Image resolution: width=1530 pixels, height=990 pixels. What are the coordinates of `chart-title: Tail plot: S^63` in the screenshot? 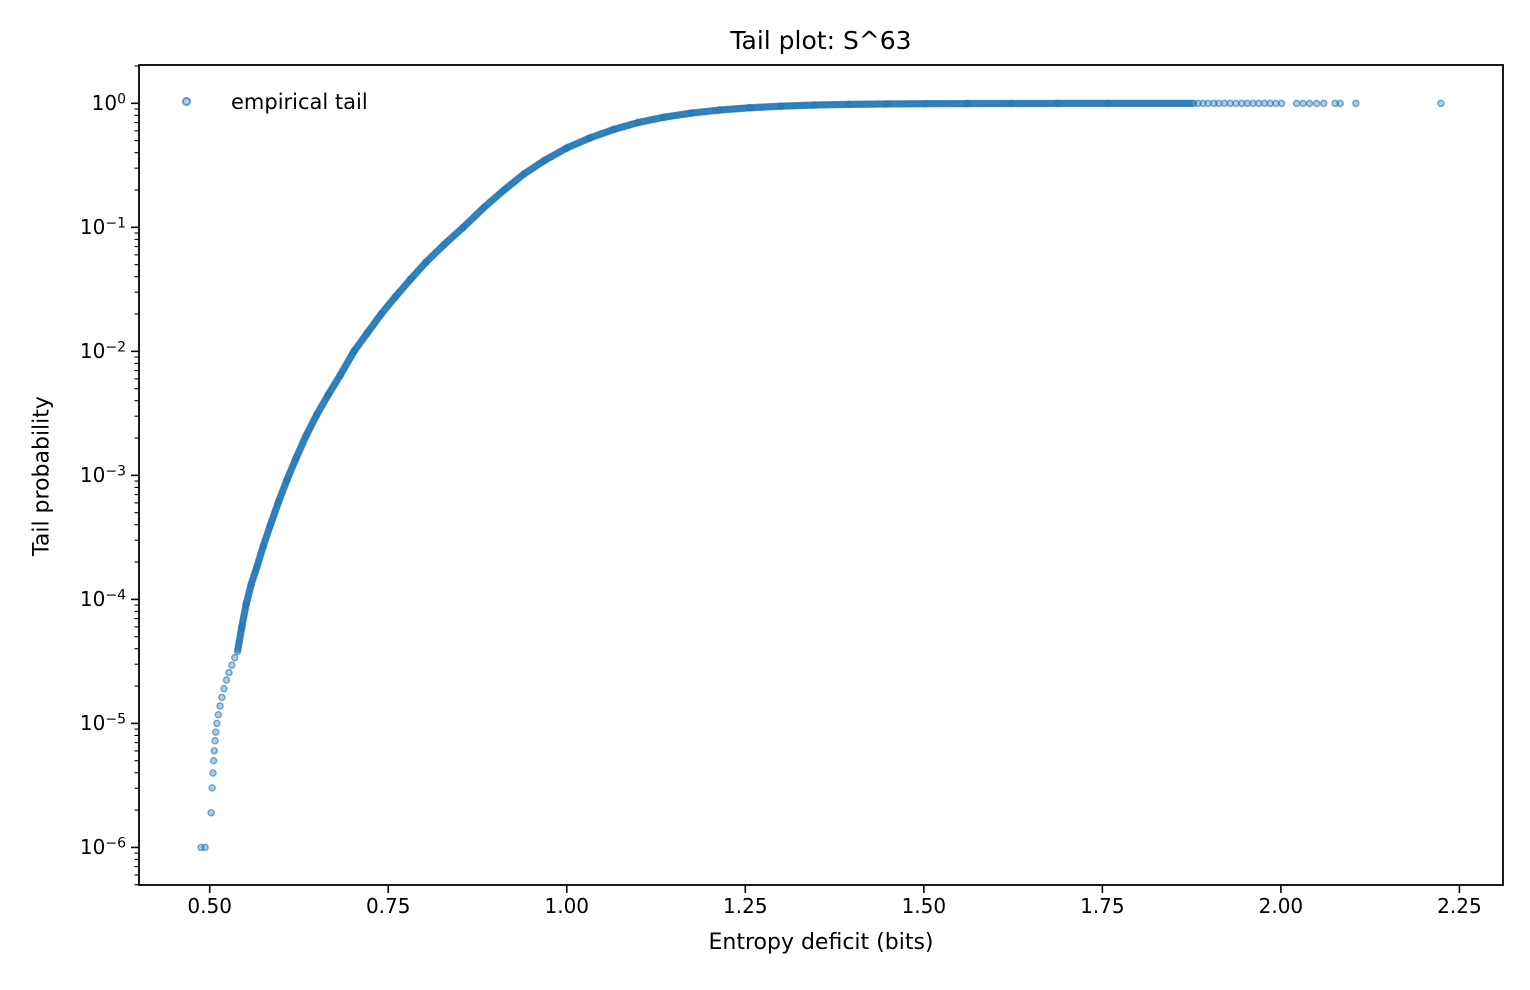 It's located at (821, 40).